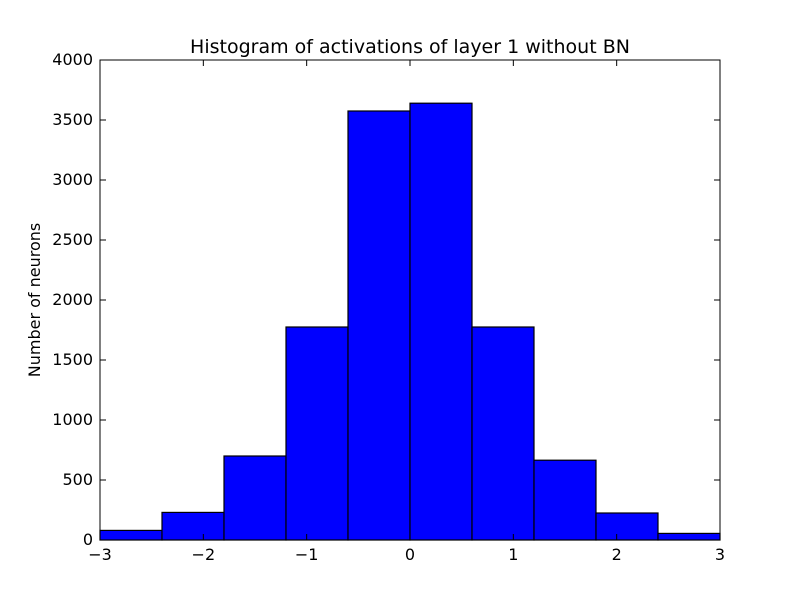  Describe the element at coordinates (72, 179) in the screenshot. I see `y-tick-label: 3000` at that location.